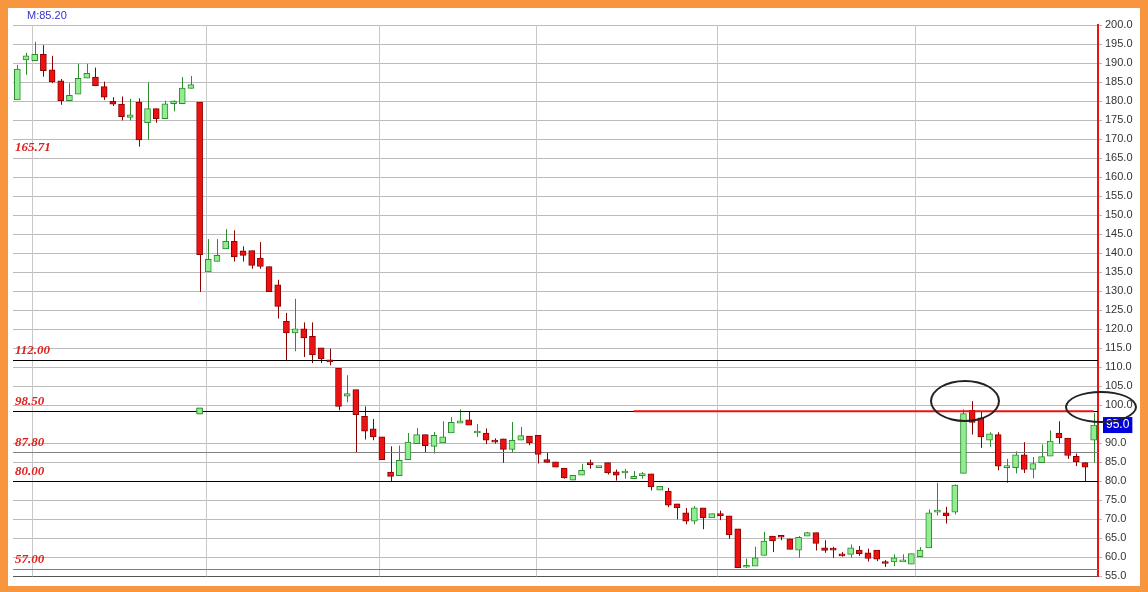  Describe the element at coordinates (47, 14) in the screenshot. I see `text: M:85.20` at that location.